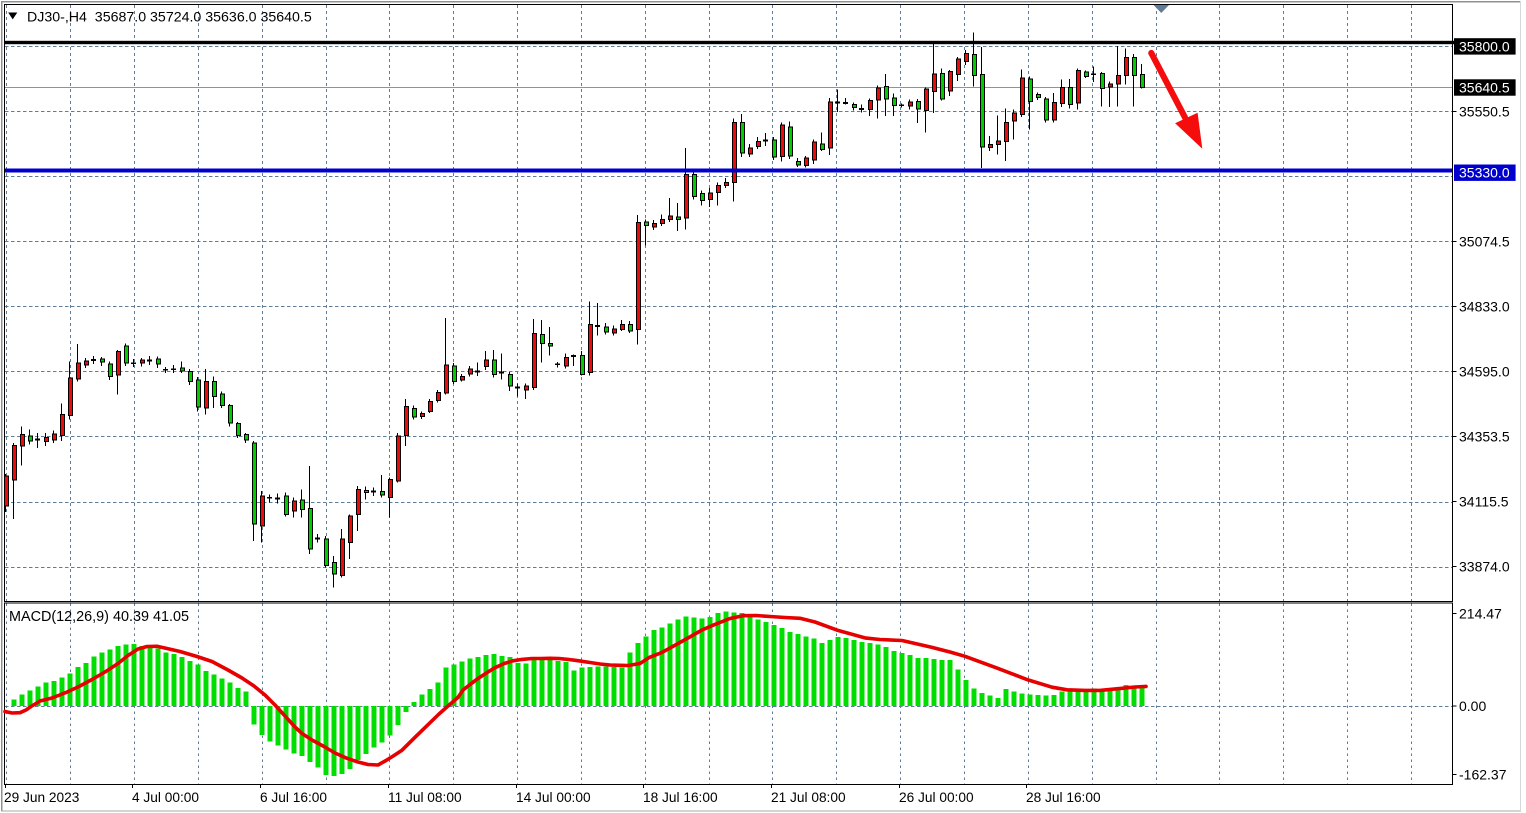  Describe the element at coordinates (1484, 371) in the screenshot. I see `svg-text: 34595.0` at that location.